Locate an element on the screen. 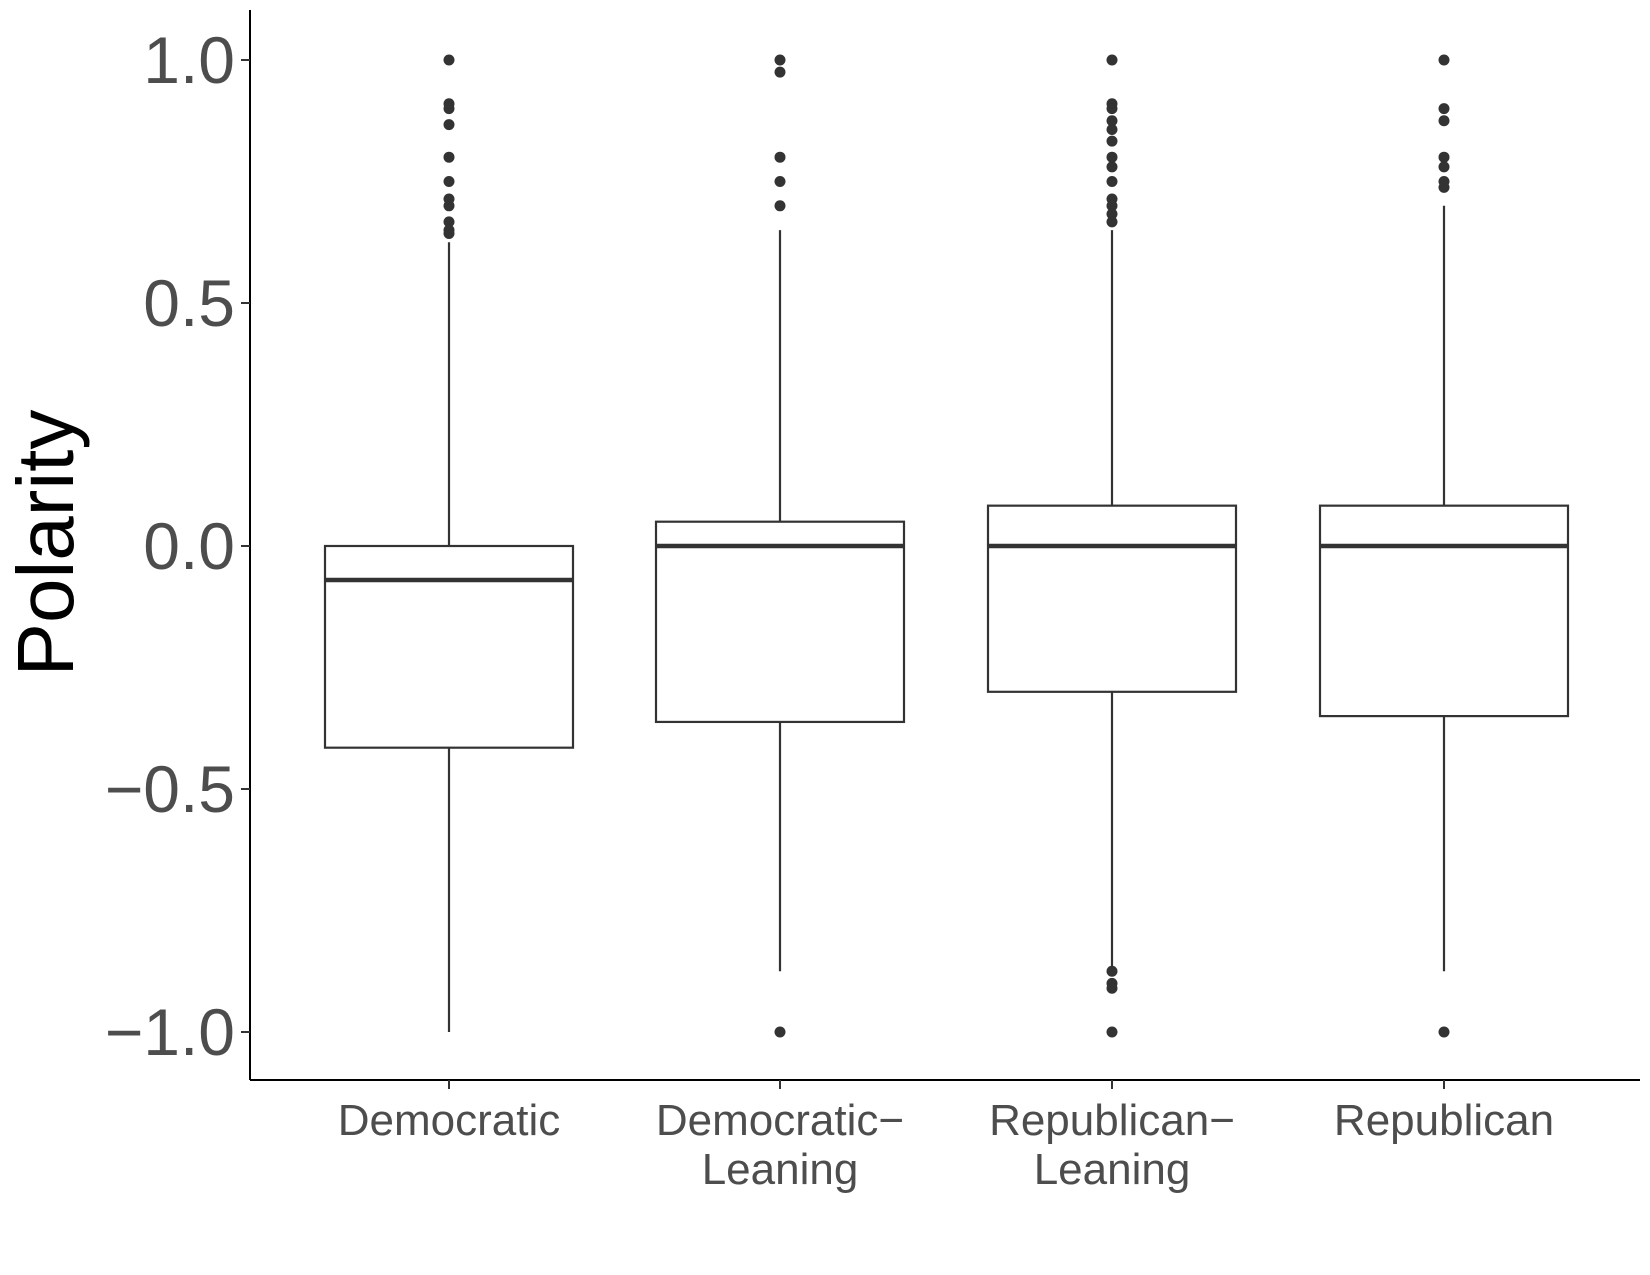  x-tick-label: Republican is located at coordinates (1444, 1120).